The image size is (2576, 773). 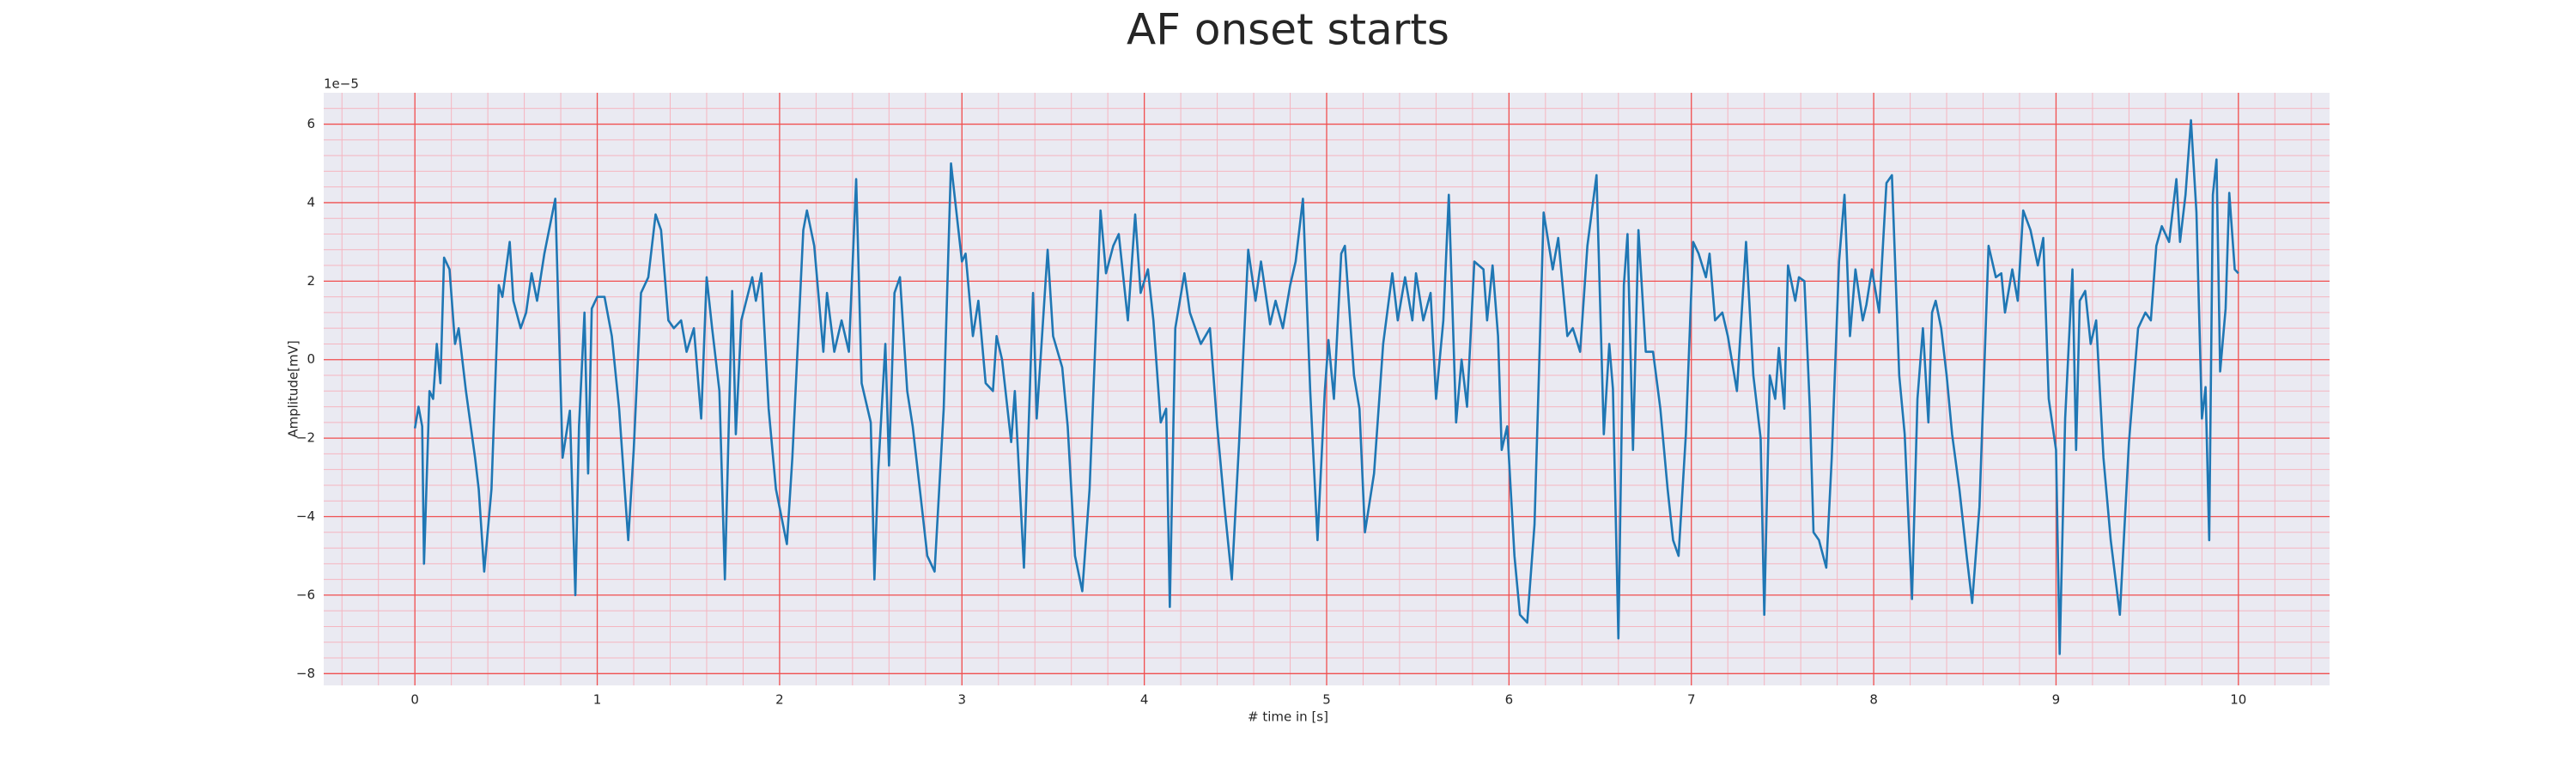 What do you see at coordinates (1288, 717) in the screenshot?
I see `x-axis-label: # time in [s]` at bounding box center [1288, 717].